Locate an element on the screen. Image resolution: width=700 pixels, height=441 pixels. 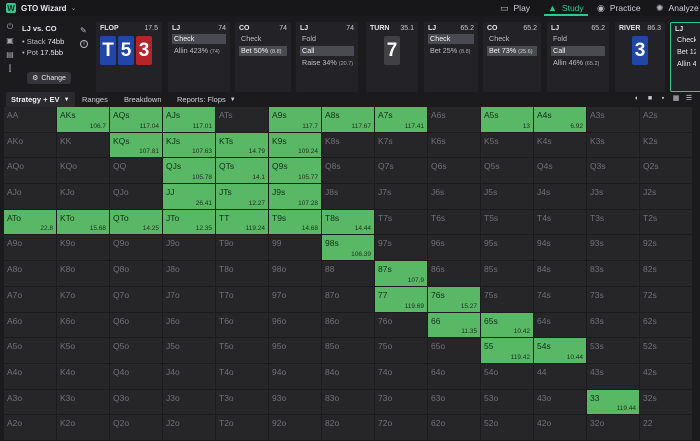
hand-cell-82s: 82s is located at coordinates (666, 274).